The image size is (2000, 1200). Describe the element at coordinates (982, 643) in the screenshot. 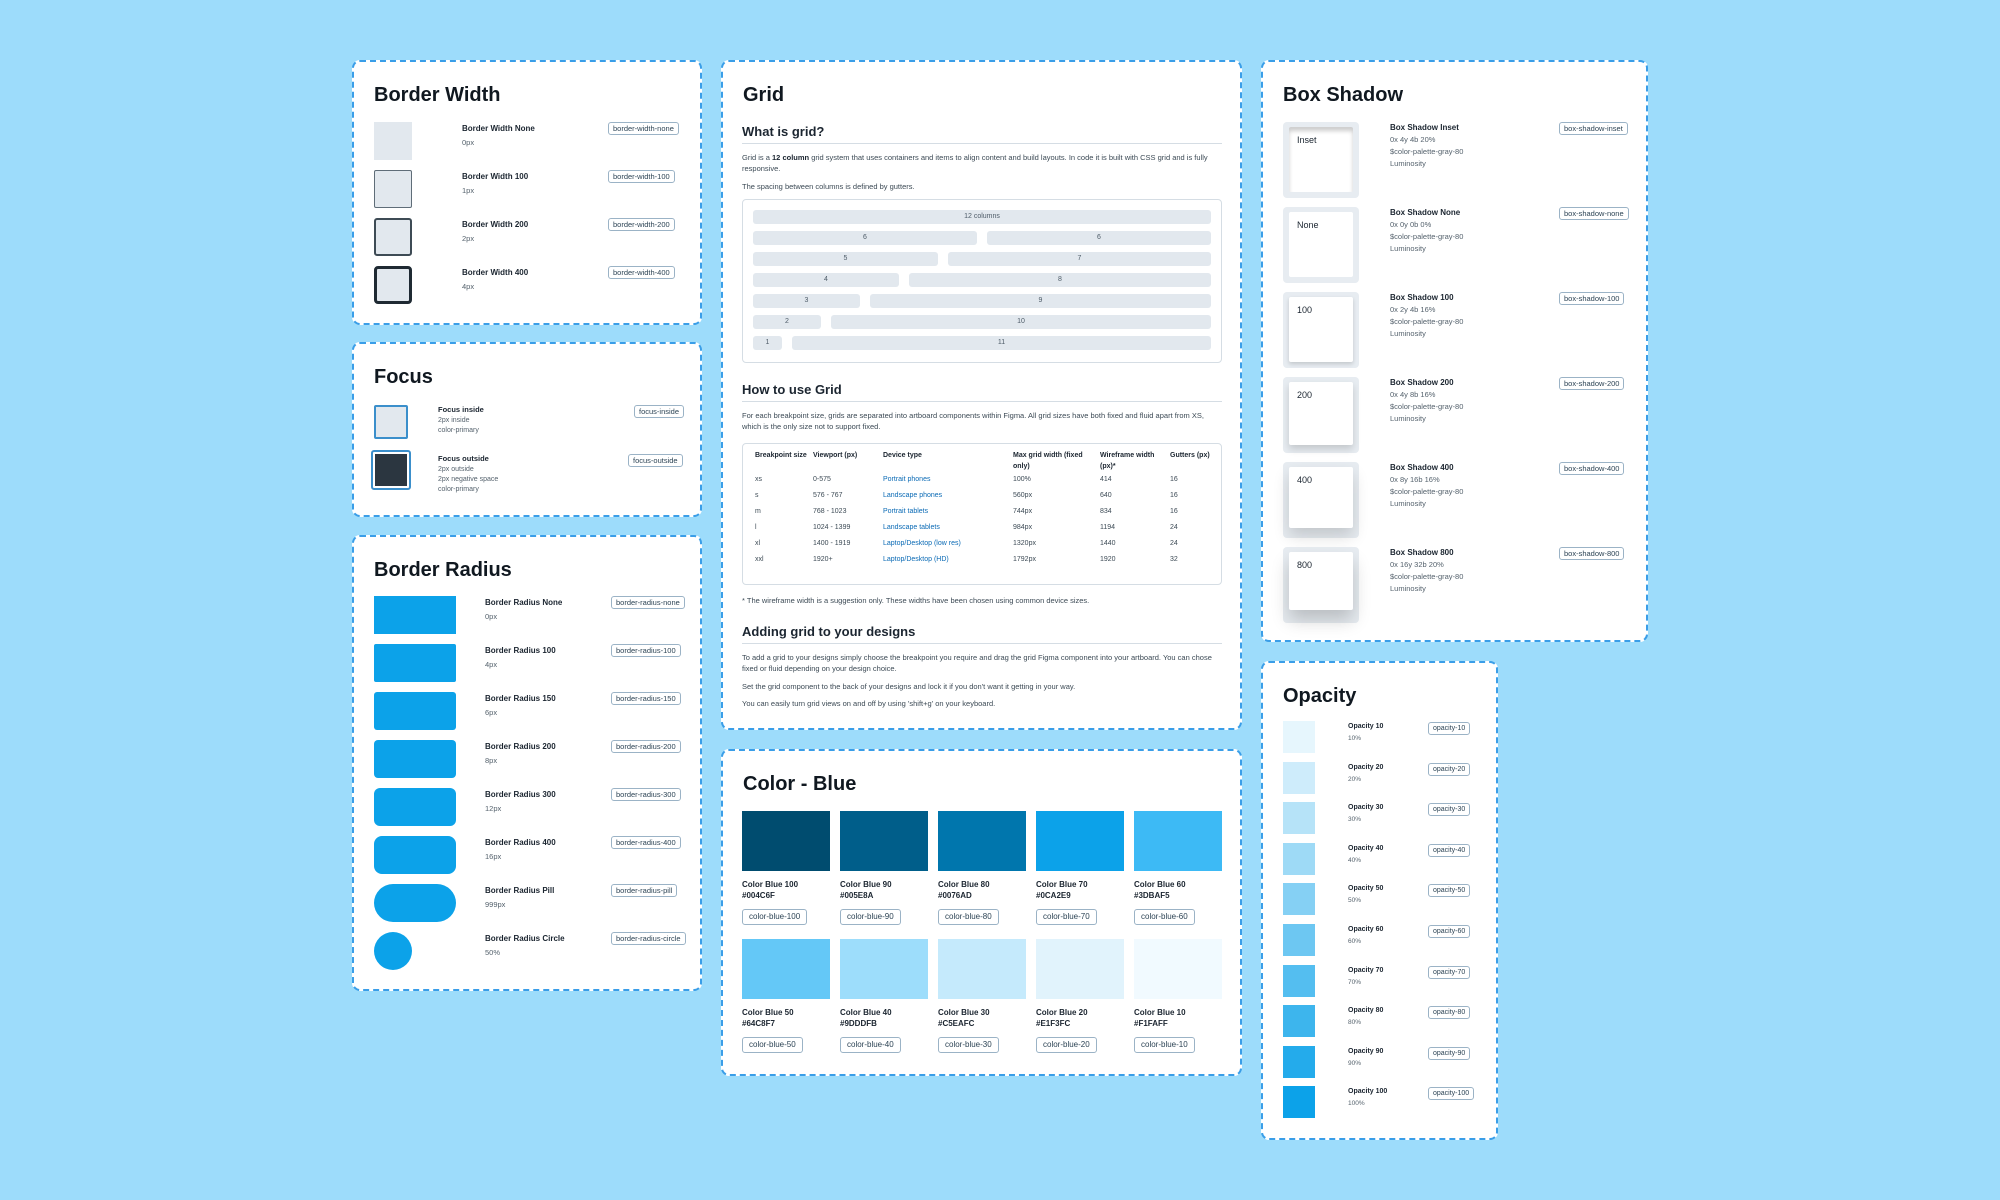

I see `adding-grid-divider` at that location.